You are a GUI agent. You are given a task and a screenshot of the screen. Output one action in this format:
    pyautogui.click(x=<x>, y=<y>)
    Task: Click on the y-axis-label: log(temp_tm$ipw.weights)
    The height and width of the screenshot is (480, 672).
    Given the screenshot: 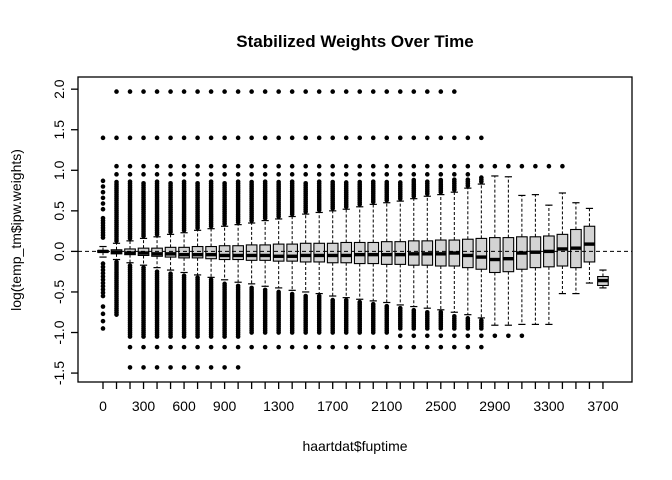 What is the action you would take?
    pyautogui.click(x=16, y=230)
    